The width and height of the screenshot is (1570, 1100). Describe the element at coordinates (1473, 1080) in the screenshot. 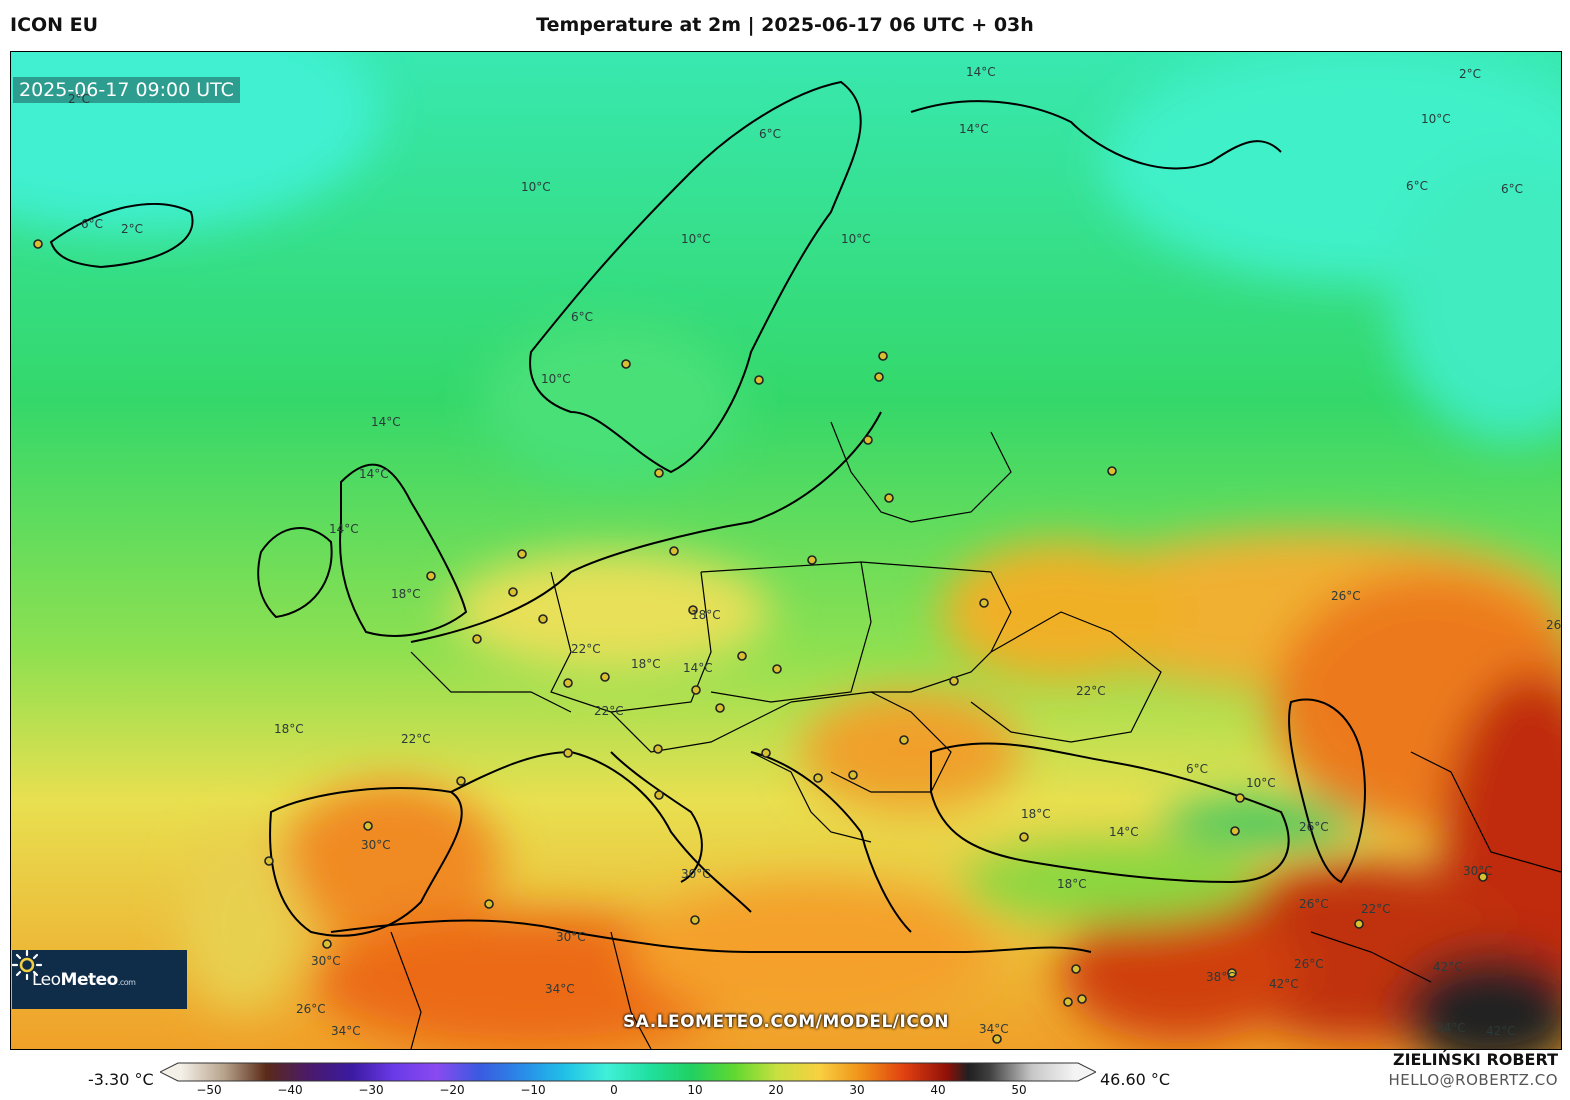

I see `author-contact: HELLO@ROBERTZ.CO` at that location.